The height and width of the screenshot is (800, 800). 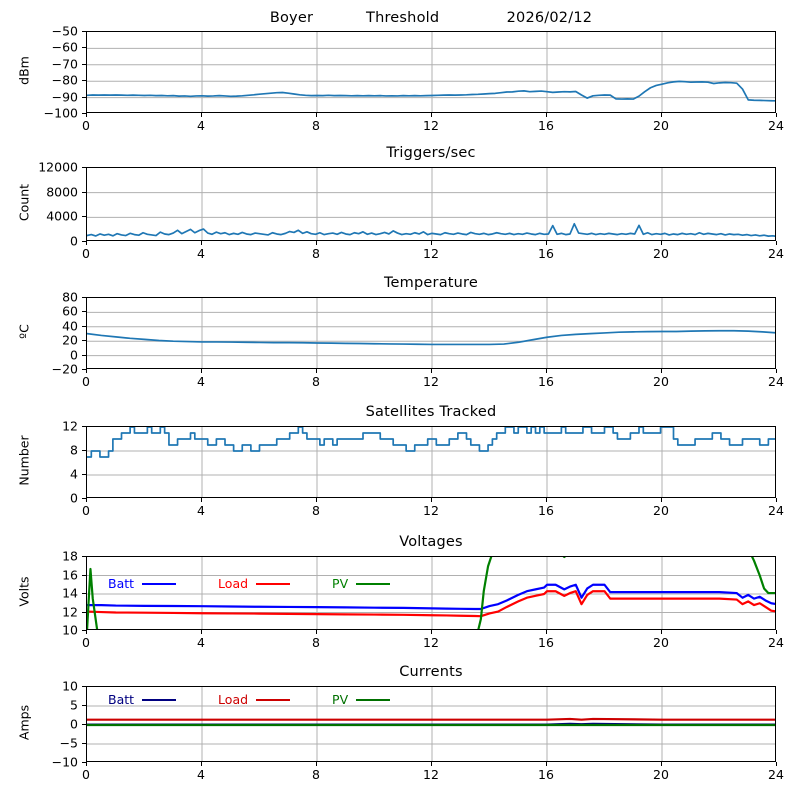 What do you see at coordinates (70, 630) in the screenshot?
I see `y-tick-voltages-0: 10` at bounding box center [70, 630].